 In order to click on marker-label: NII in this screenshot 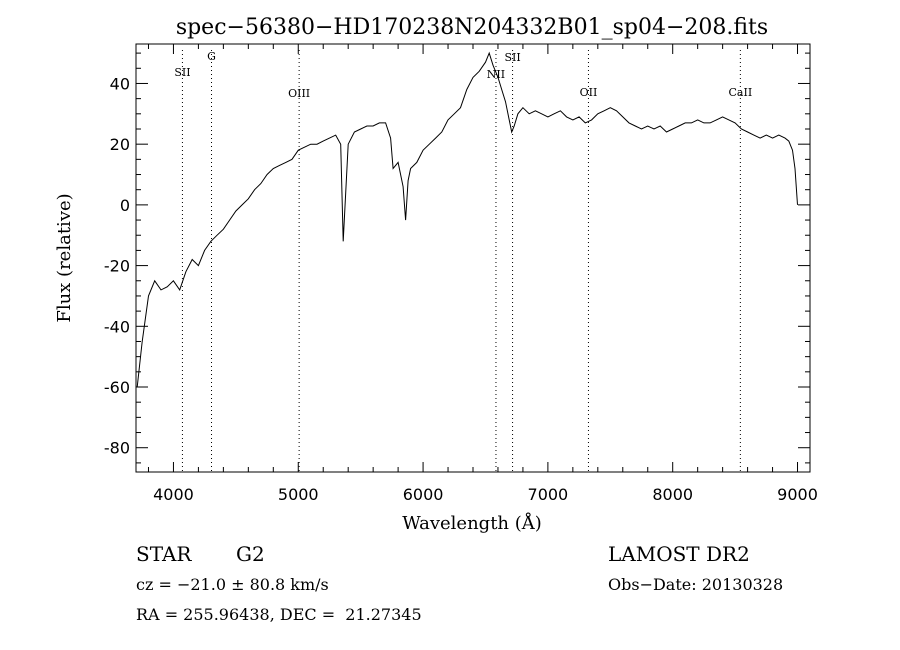, I will do `click(496, 74)`.